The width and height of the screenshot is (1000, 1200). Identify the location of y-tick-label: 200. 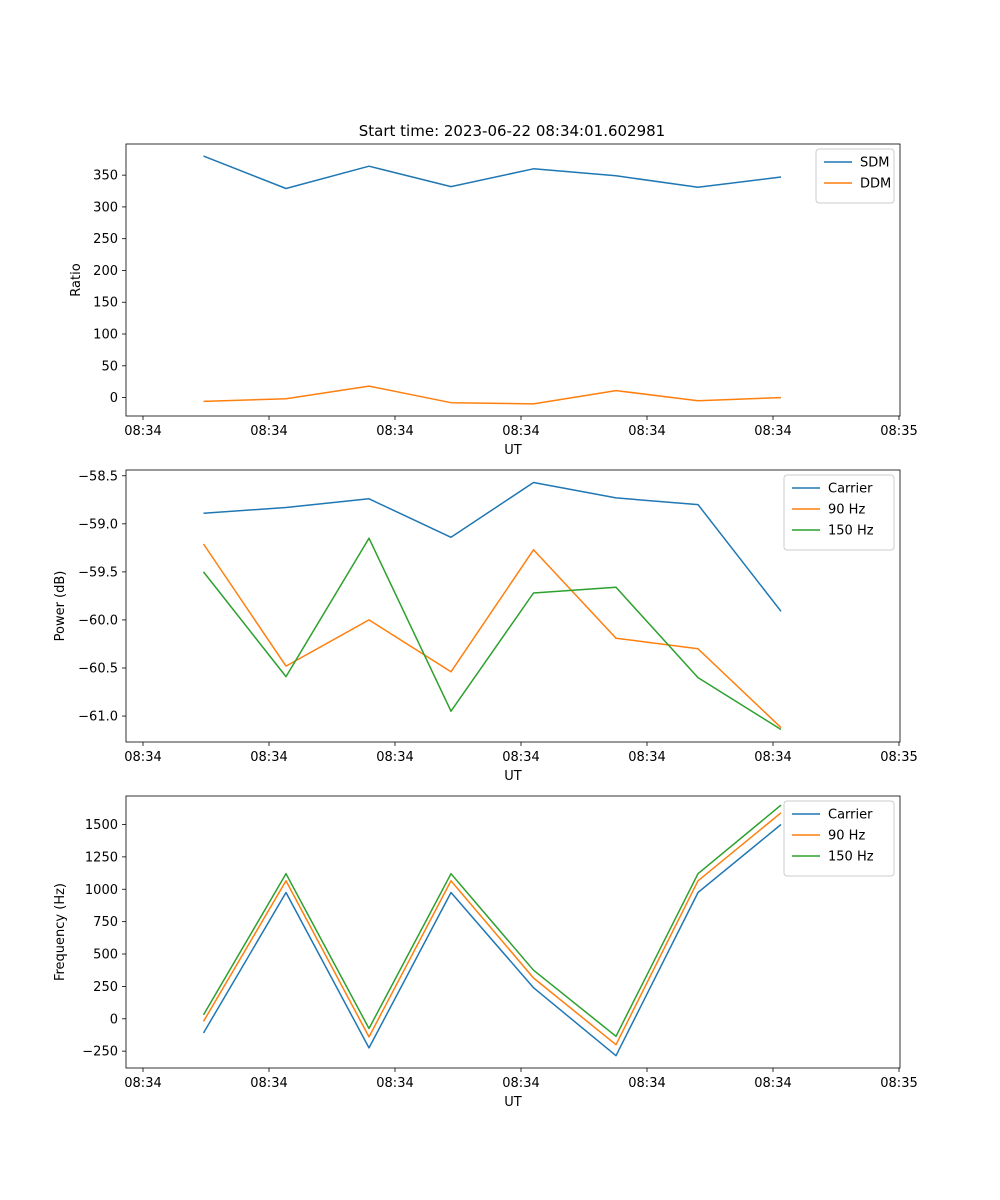
(105, 271).